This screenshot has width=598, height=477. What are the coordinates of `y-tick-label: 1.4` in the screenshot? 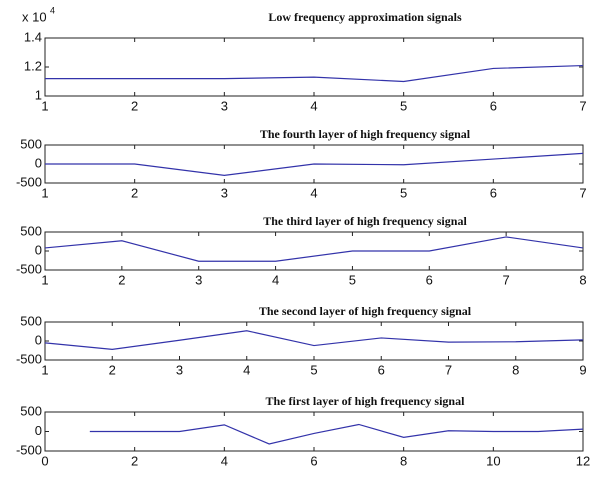 It's located at (33, 36).